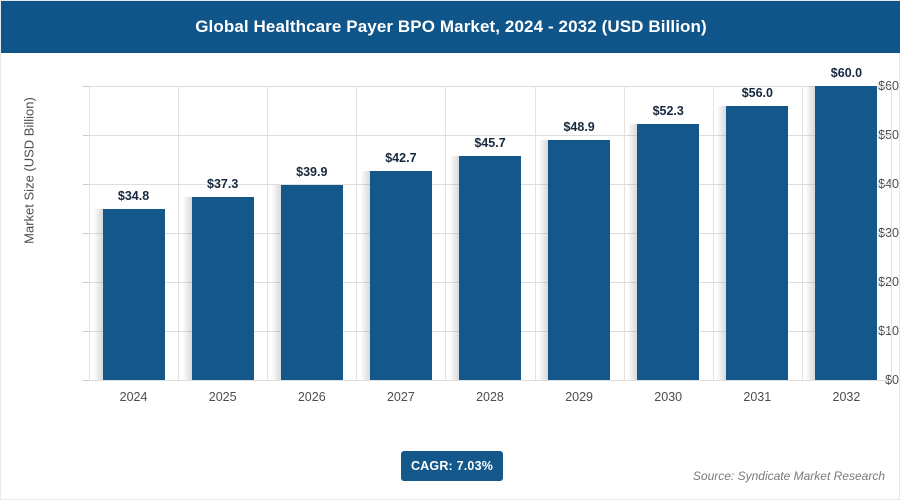  Describe the element at coordinates (223, 184) in the screenshot. I see `bar-value-label: $37.3` at that location.